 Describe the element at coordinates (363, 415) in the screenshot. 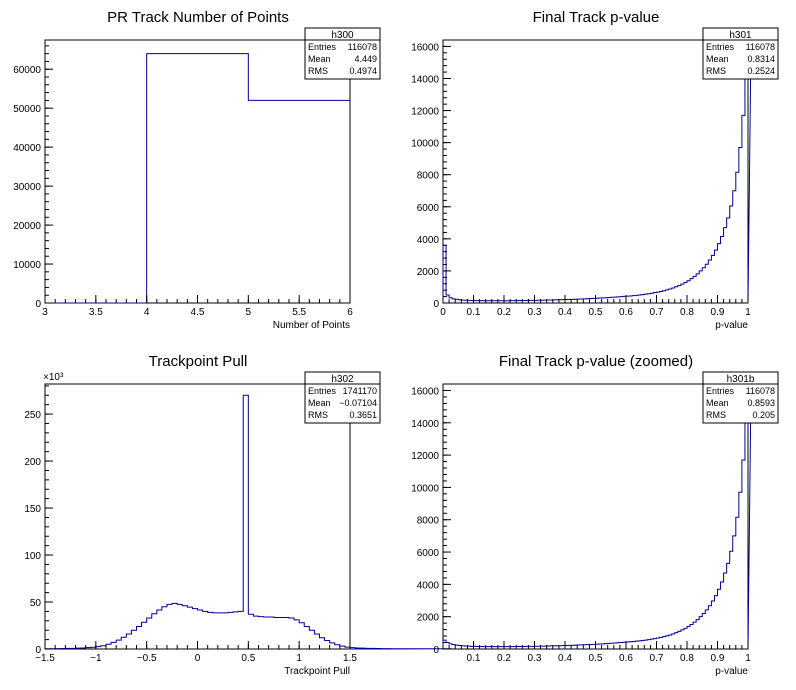

I see `stats-value: 0.3651` at that location.